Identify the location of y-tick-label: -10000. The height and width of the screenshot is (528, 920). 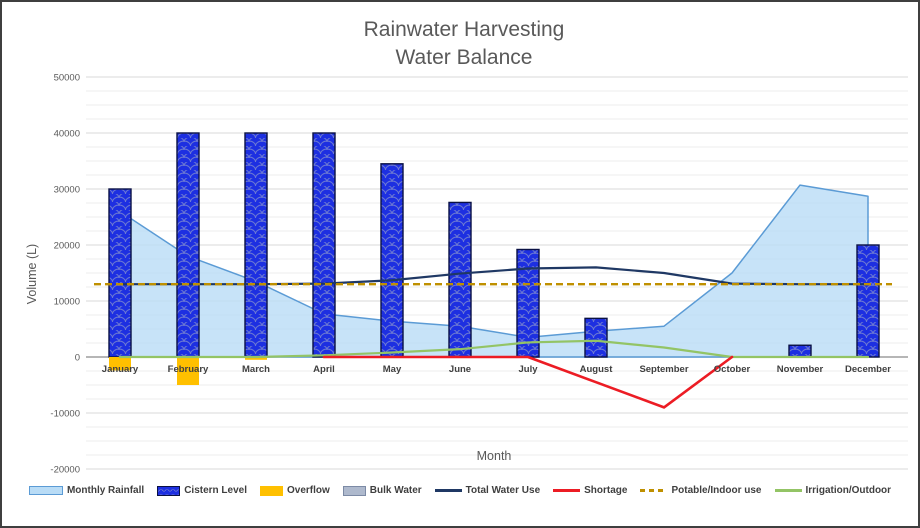
(65, 414).